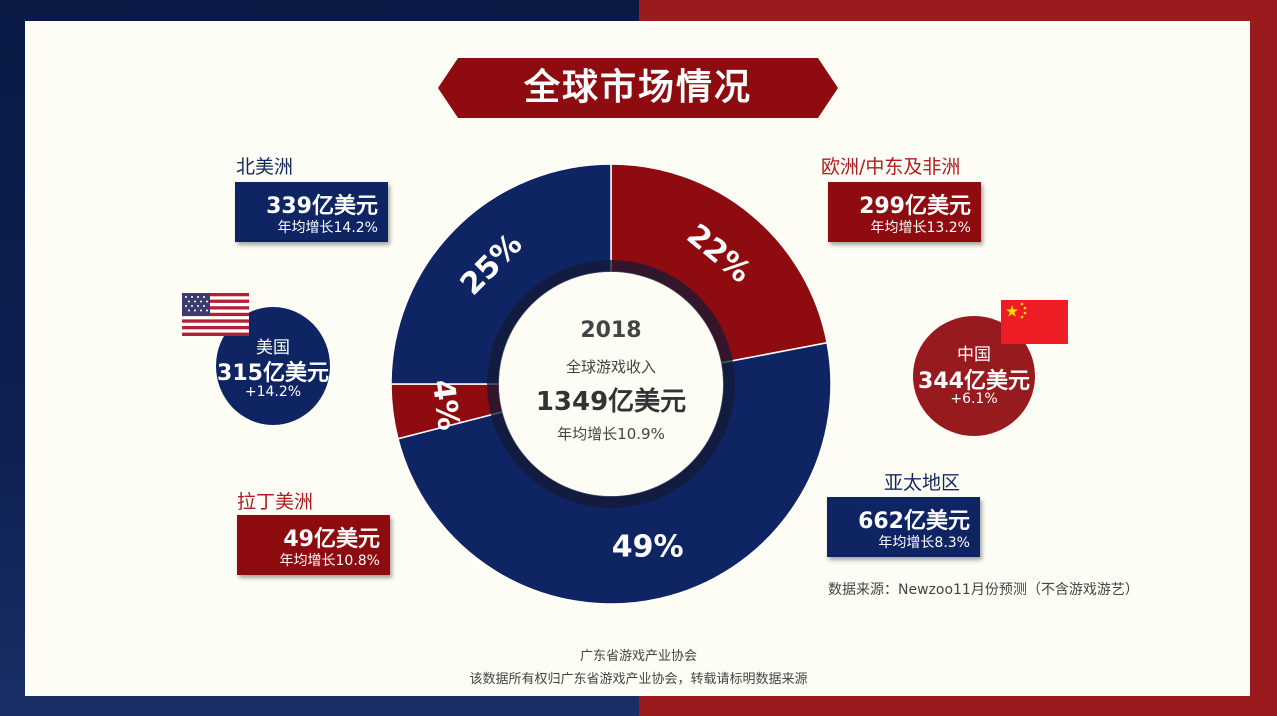 The width and height of the screenshot is (1277, 716). What do you see at coordinates (974, 399) in the screenshot?
I see `country-growth-china: +6.1%` at bounding box center [974, 399].